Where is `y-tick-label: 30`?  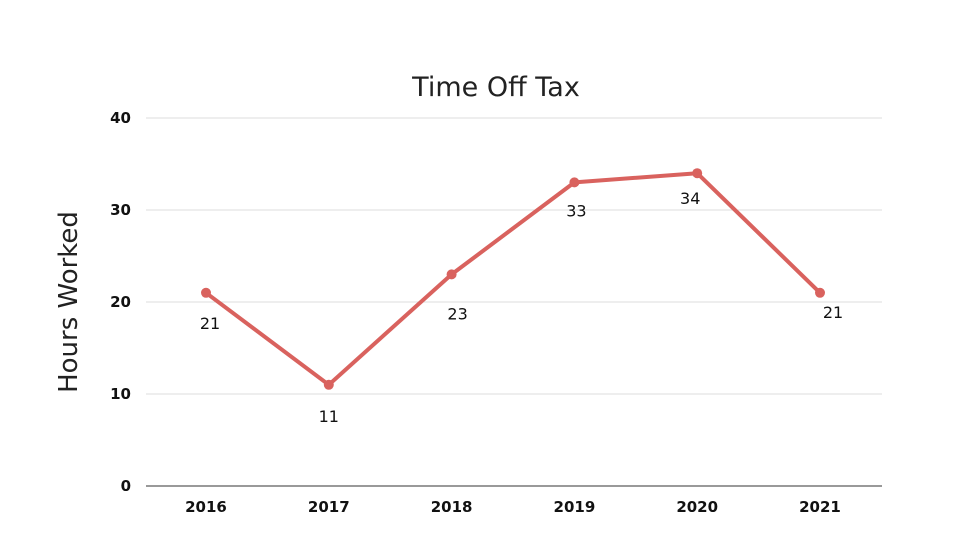 y-tick-label: 30 is located at coordinates (120, 210).